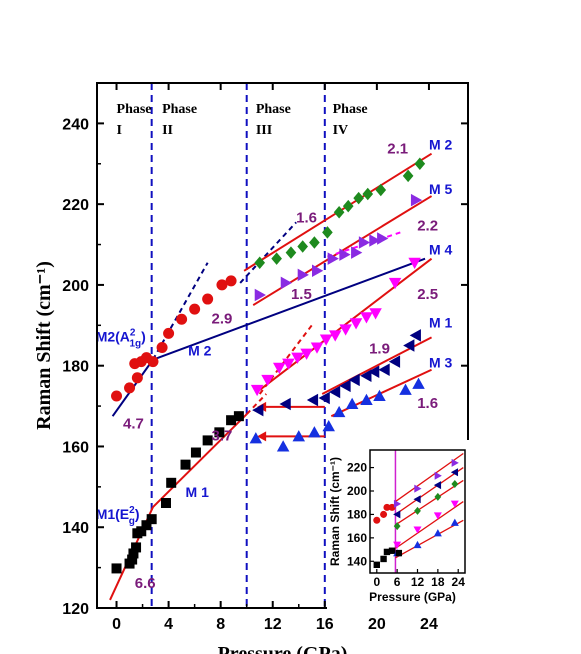  I want to click on y-axis-label: Raman Shift (cm⁻¹), so click(44, 345).